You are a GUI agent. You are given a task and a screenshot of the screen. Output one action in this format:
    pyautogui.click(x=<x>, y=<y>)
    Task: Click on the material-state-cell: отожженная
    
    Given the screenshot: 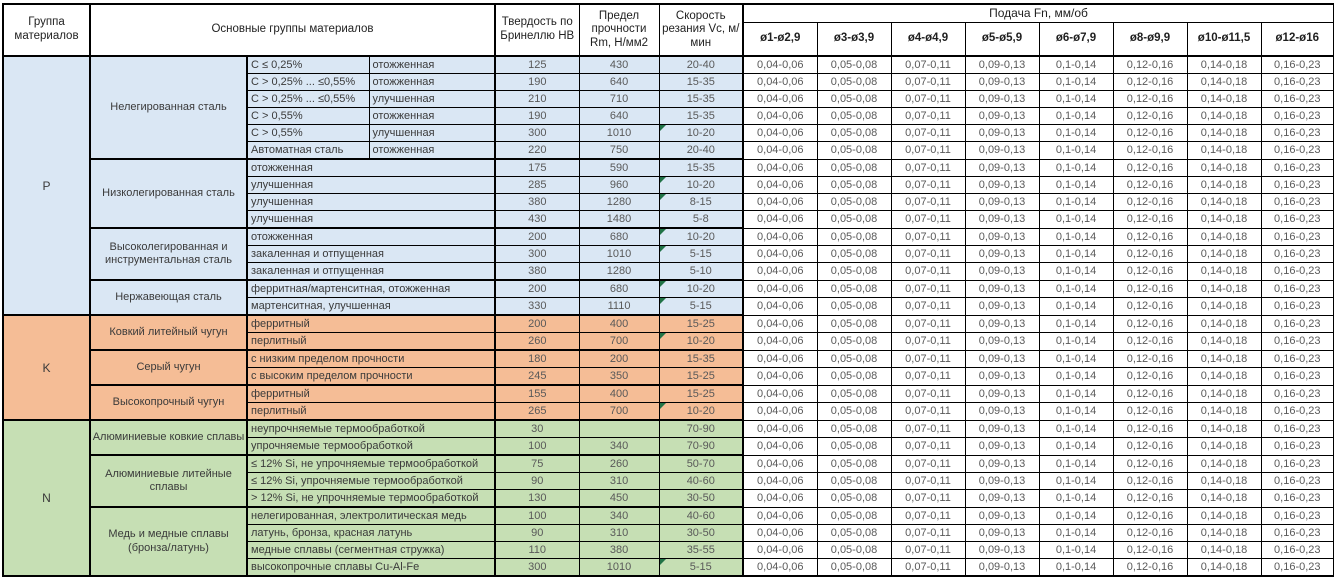 What is the action you would take?
    pyautogui.click(x=432, y=150)
    